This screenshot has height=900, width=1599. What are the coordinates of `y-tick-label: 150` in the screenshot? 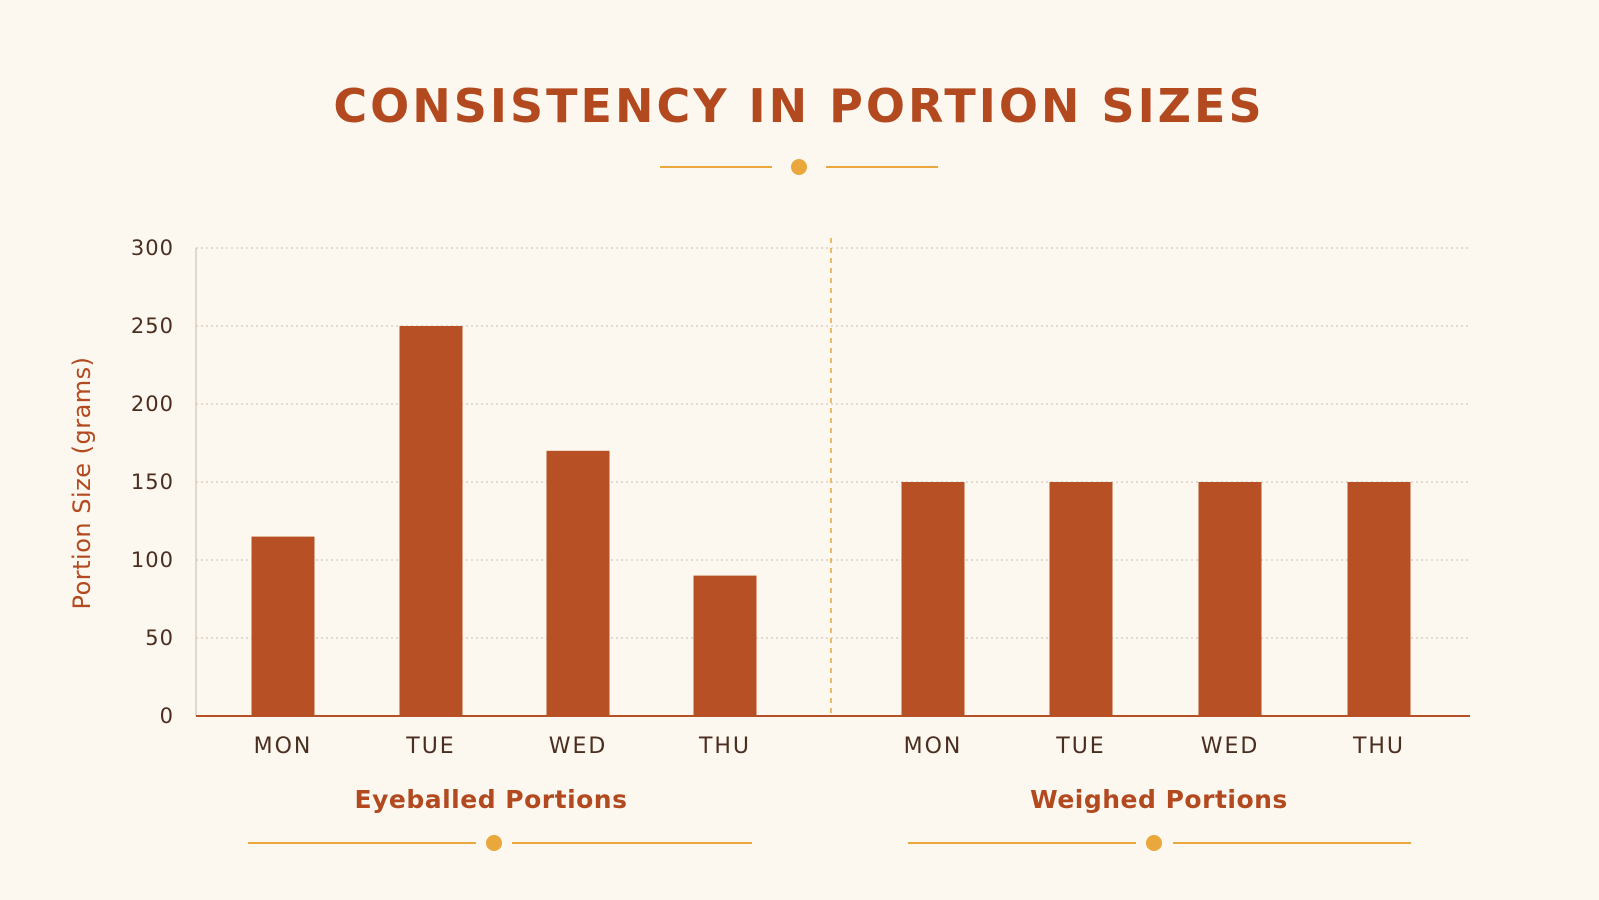 It's located at (152, 482).